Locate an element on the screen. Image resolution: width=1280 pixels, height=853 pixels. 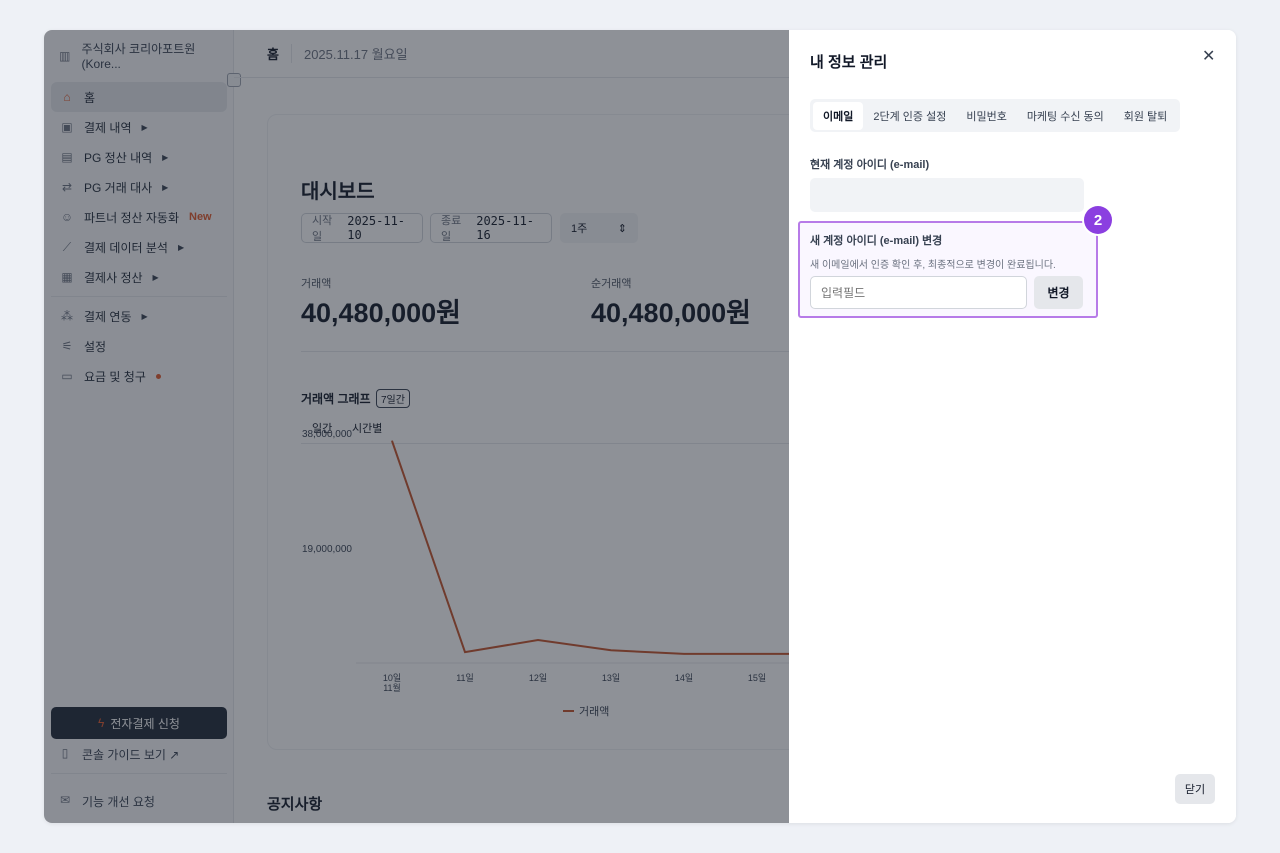
new-email-label: 새 계정 아이디 (e-mail) 변경 is located at coordinates (876, 241).